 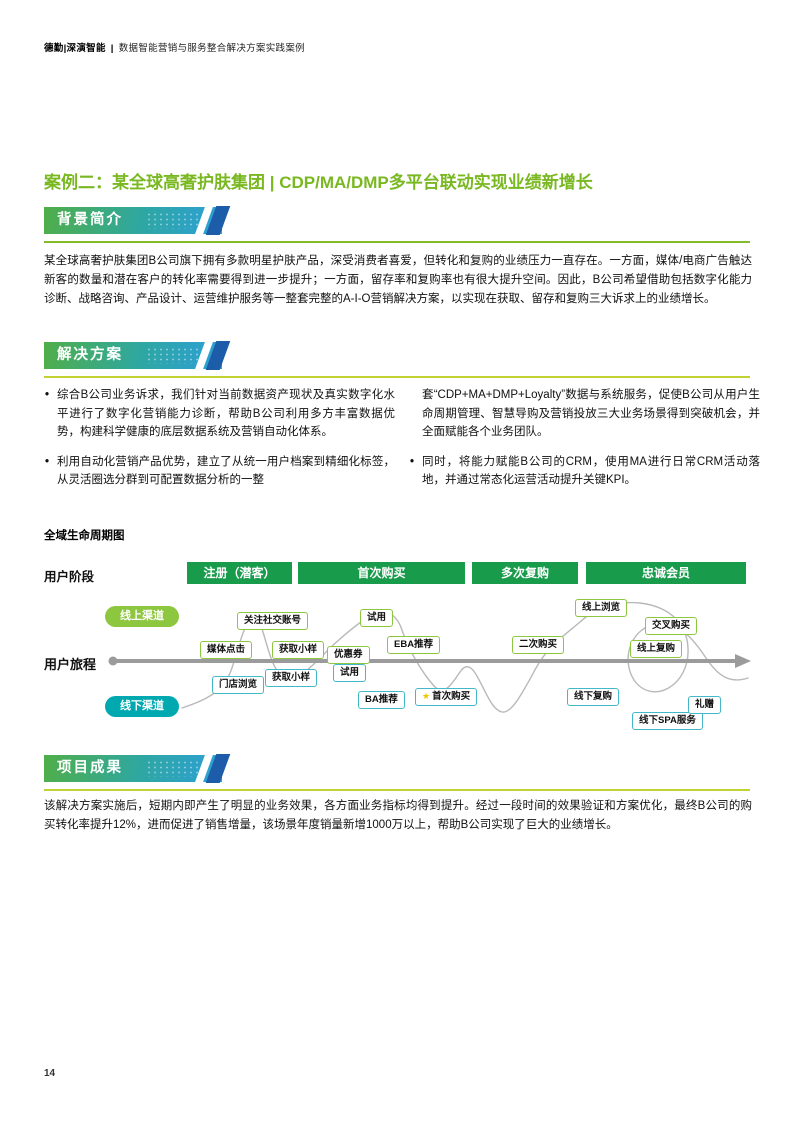 What do you see at coordinates (318, 182) in the screenshot?
I see `case-title: 案例二：某全球高奢护肤集团 | CDP/MA/DMP多平台联动实现业绩新增长` at bounding box center [318, 182].